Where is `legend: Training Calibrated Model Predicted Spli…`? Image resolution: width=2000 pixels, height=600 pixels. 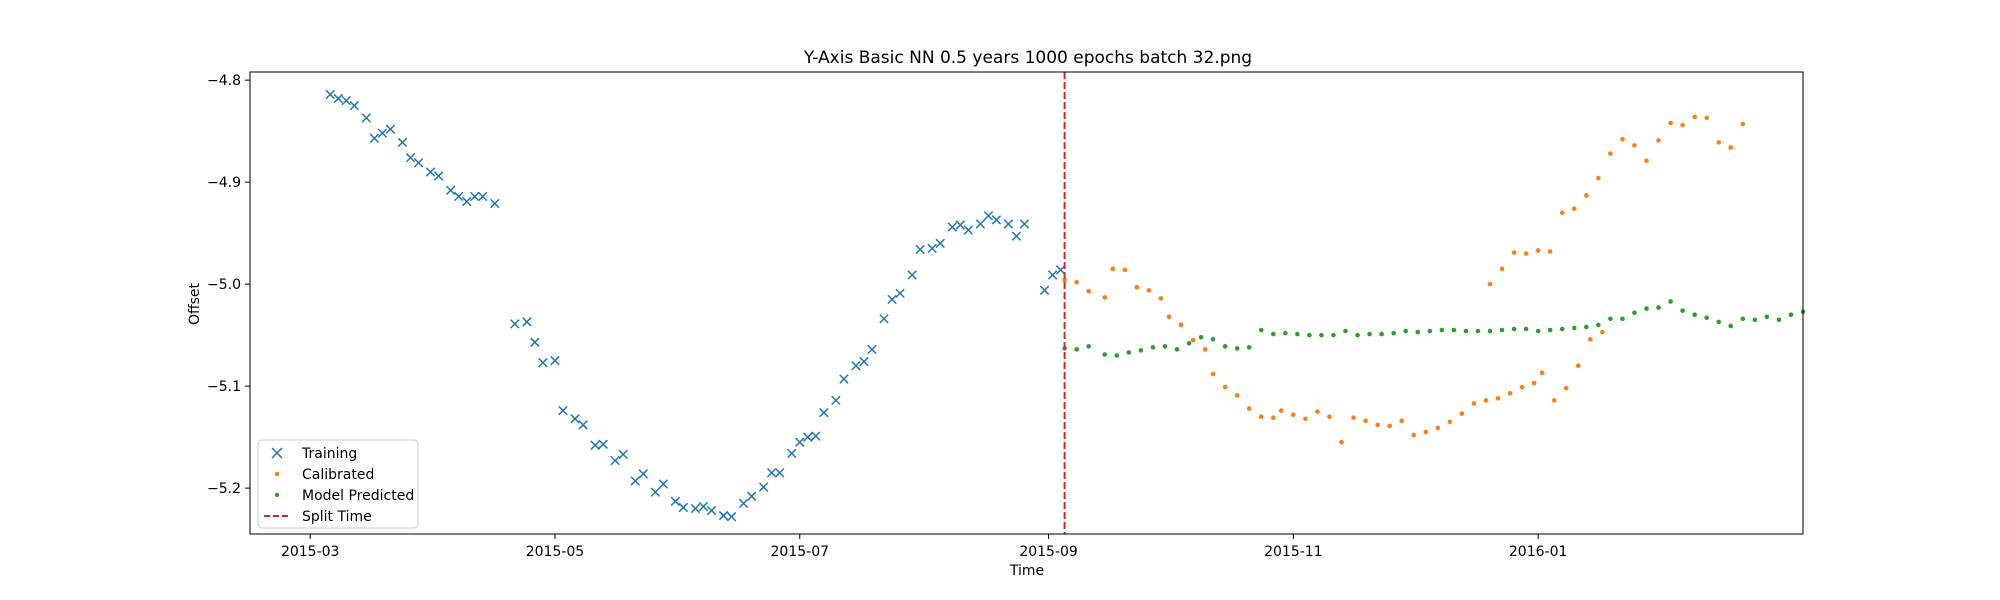
legend: Training Calibrated Model Predicted Spli… is located at coordinates (338, 484).